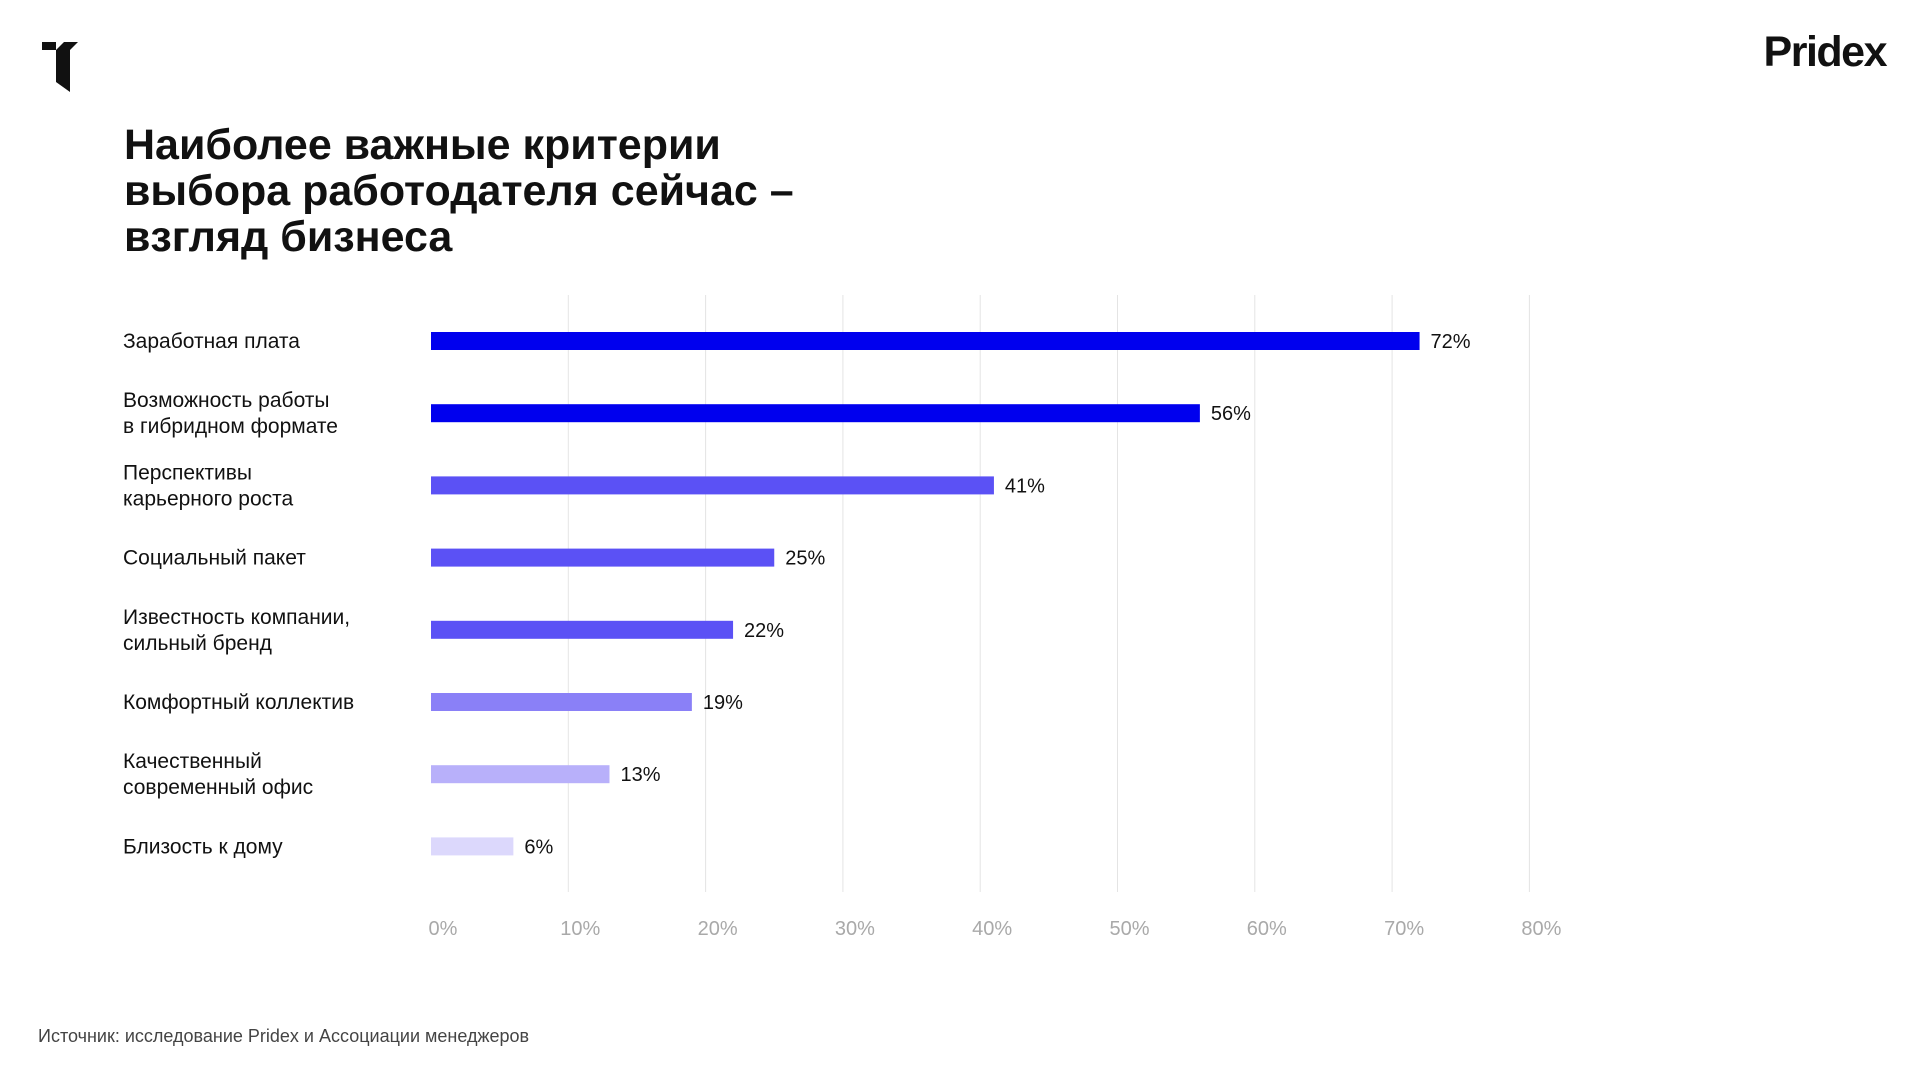  What do you see at coordinates (197, 643) in the screenshot?
I see `category-label: сильный бренд` at bounding box center [197, 643].